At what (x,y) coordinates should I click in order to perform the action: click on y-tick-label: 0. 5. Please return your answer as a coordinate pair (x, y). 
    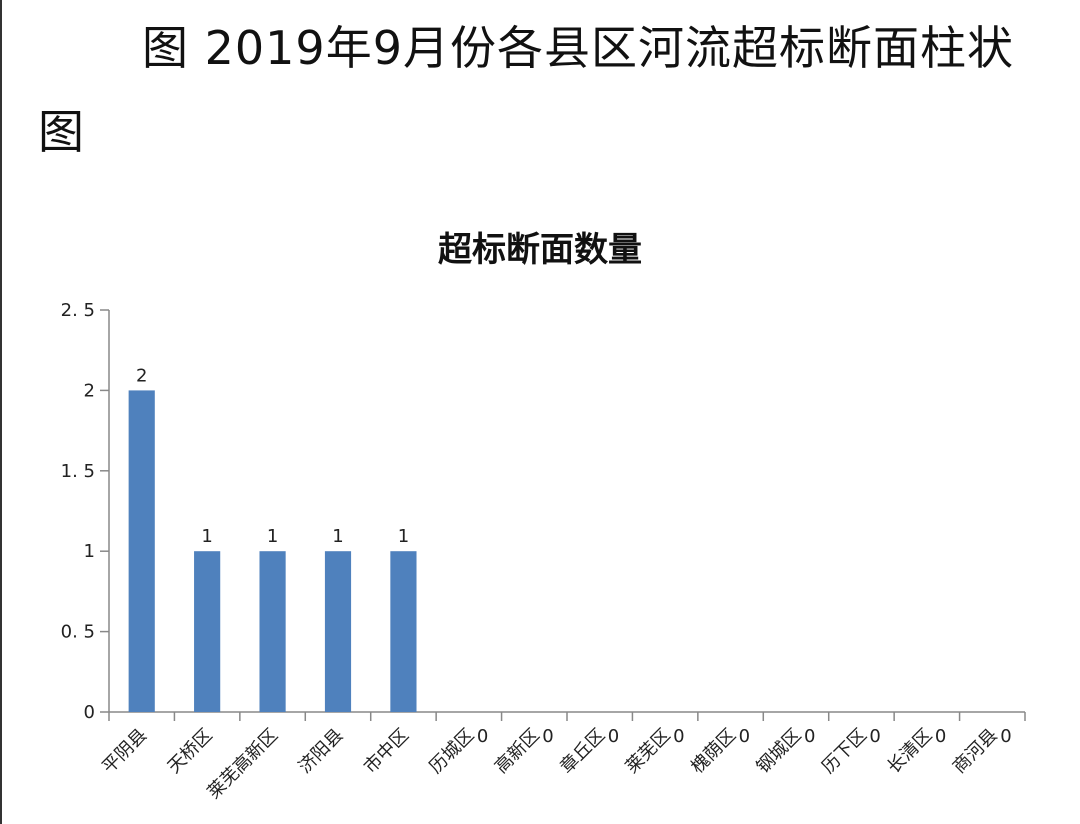
    Looking at the image, I should click on (78, 632).